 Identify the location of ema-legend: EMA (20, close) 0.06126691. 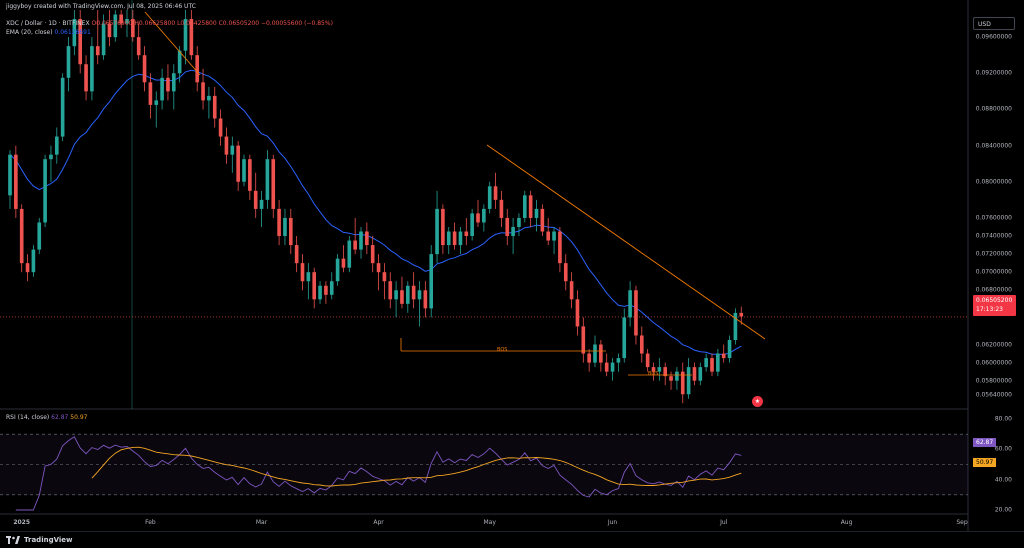
(48, 32).